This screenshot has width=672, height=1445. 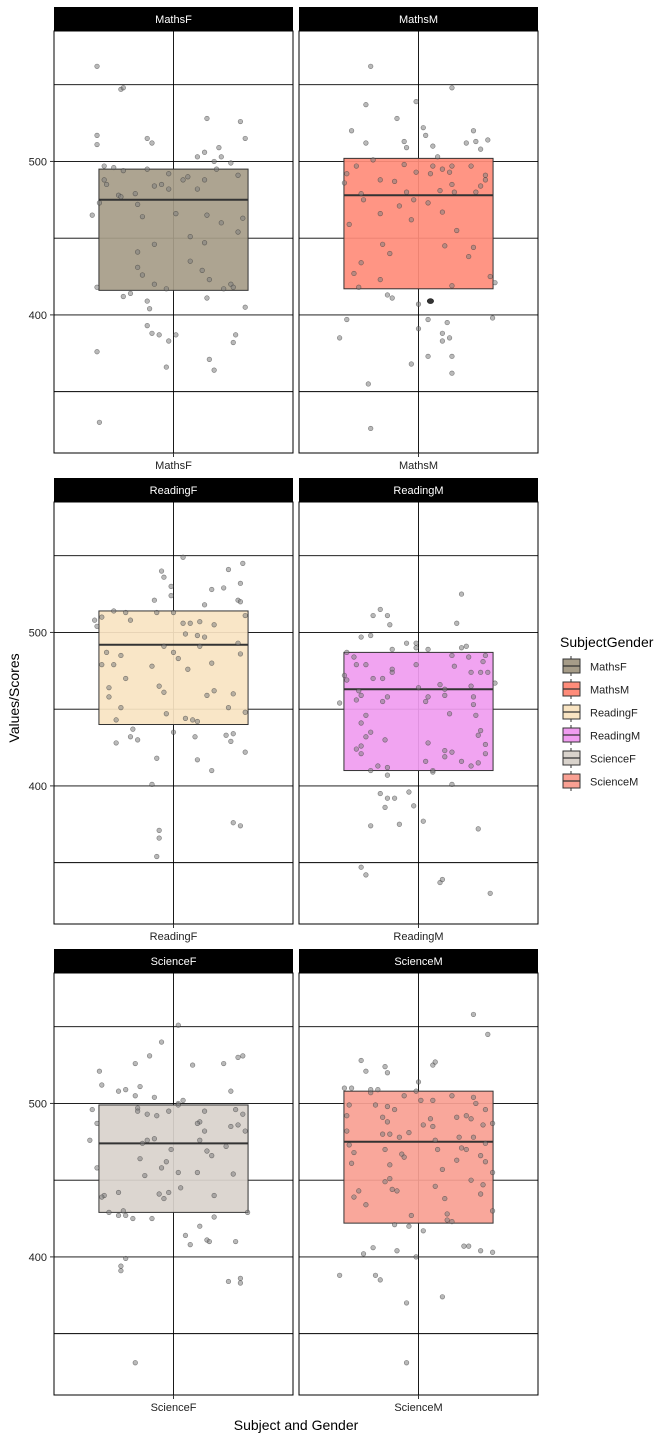 I want to click on y-tick-label: 500, so click(x=38, y=633).